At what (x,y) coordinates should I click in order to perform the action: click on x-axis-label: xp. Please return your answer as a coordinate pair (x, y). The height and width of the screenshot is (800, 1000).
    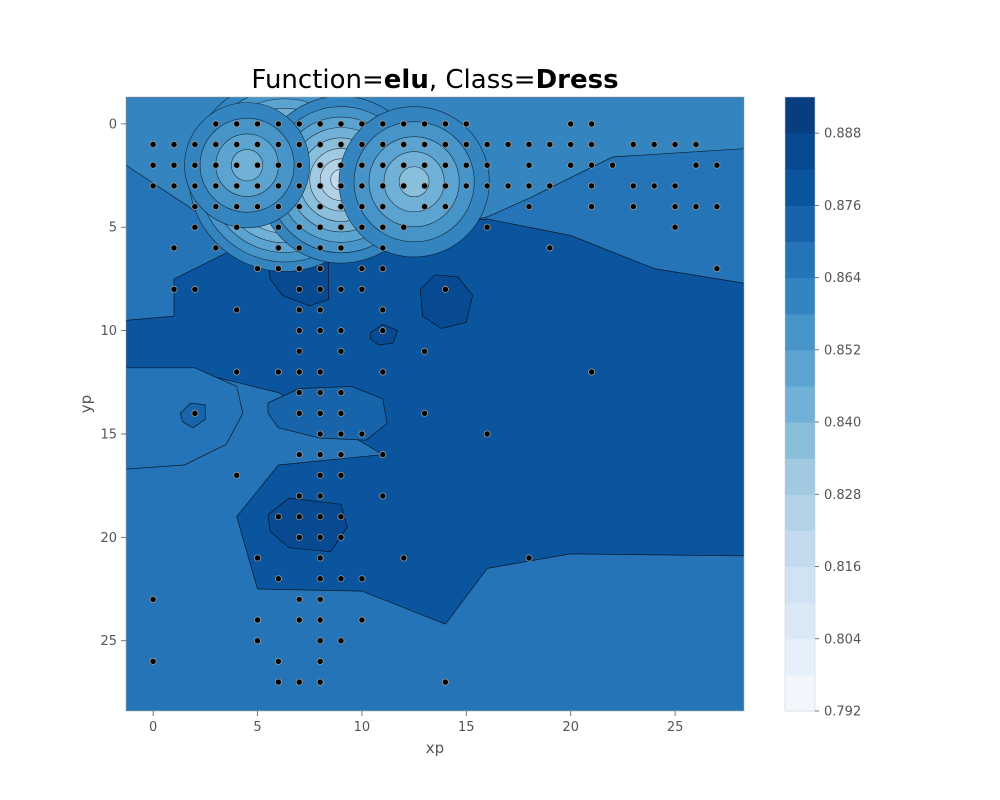
    Looking at the image, I should click on (435, 748).